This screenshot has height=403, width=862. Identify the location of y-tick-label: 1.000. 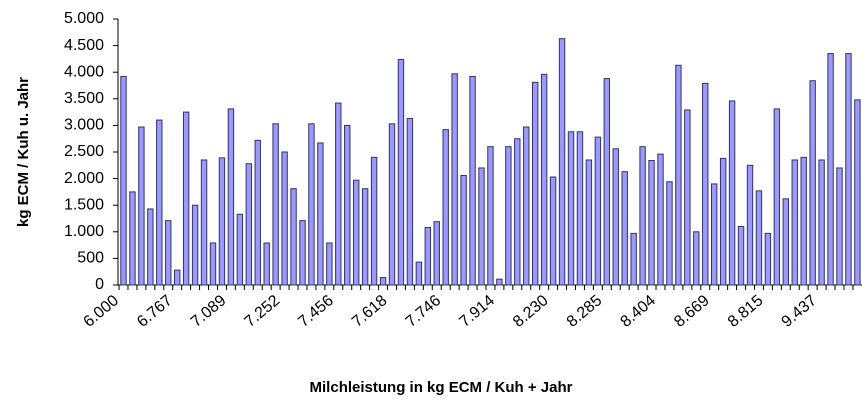
(84, 231).